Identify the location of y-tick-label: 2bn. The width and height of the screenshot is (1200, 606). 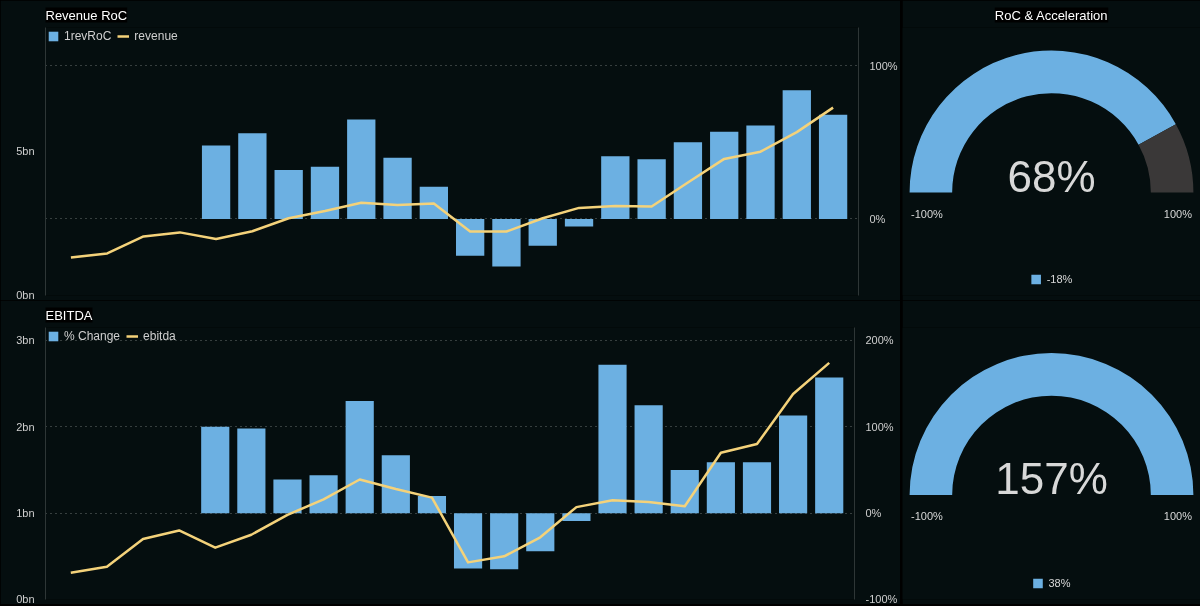
(25, 426).